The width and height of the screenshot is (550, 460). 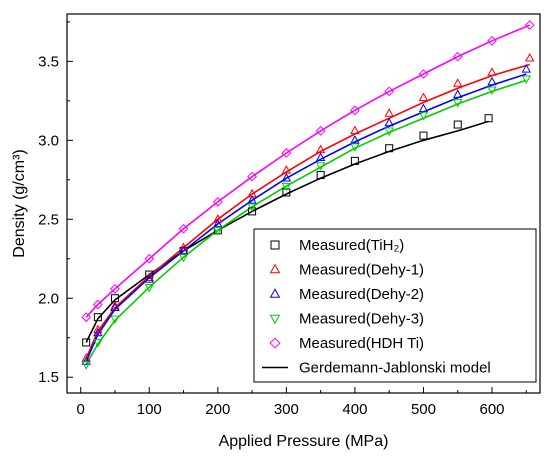 I want to click on x-tick-label: 0, so click(x=81, y=409).